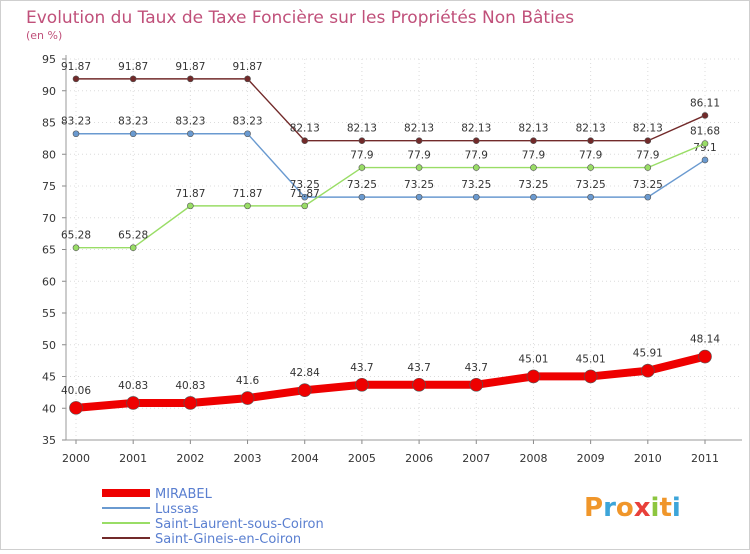  What do you see at coordinates (705, 132) in the screenshot?
I see `data-label: 81.68` at bounding box center [705, 132].